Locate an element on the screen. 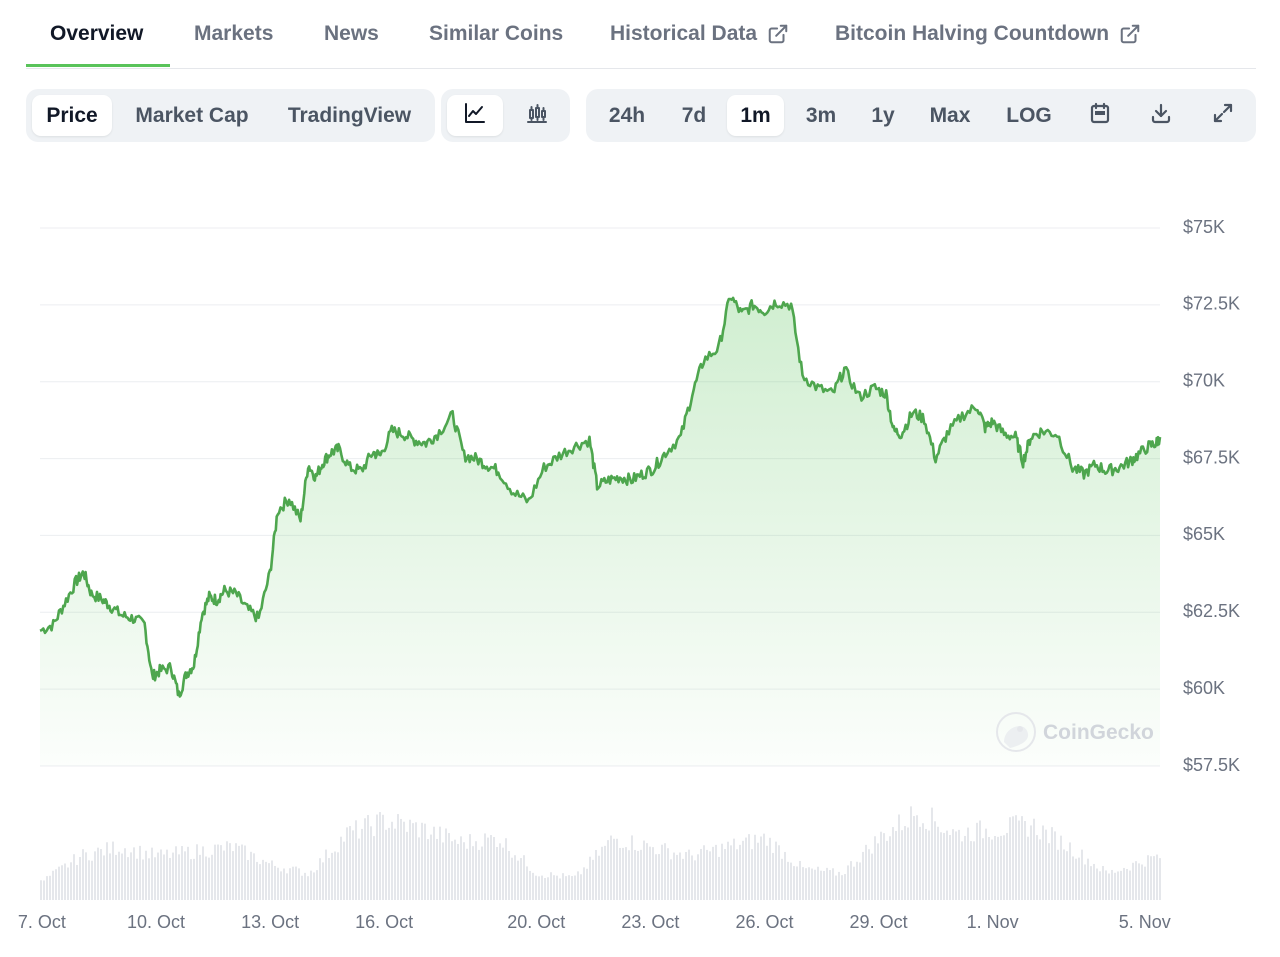 The height and width of the screenshot is (957, 1280). range-24h-button: 24h is located at coordinates (627, 115).